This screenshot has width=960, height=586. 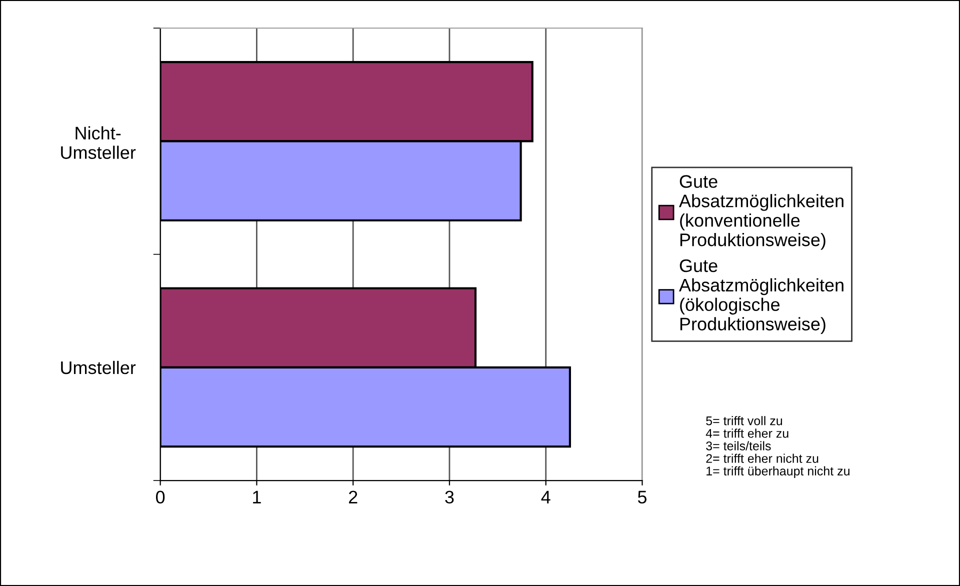 What do you see at coordinates (257, 497) in the screenshot?
I see `x-tick-label: 1` at bounding box center [257, 497].